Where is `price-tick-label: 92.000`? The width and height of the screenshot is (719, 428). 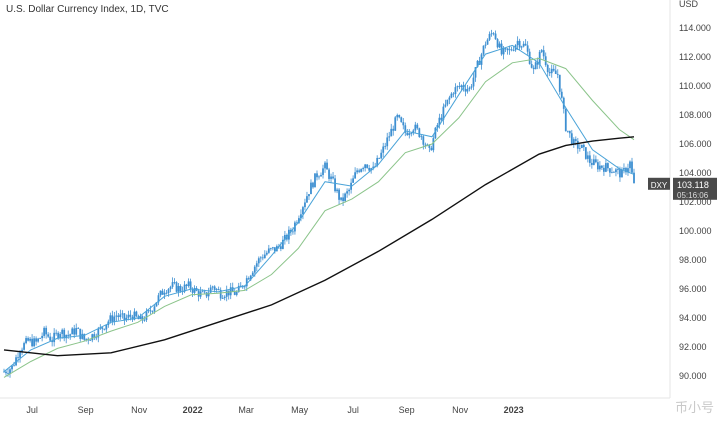
price-tick-label: 92.000 is located at coordinates (693, 347).